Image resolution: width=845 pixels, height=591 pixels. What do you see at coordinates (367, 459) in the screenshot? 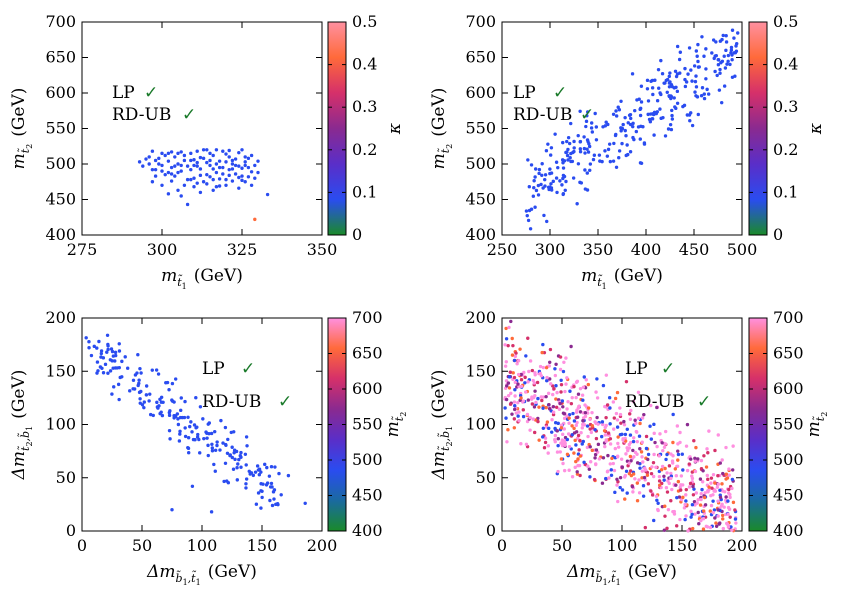
I see `colorbar-tick-label: 500` at bounding box center [367, 459].